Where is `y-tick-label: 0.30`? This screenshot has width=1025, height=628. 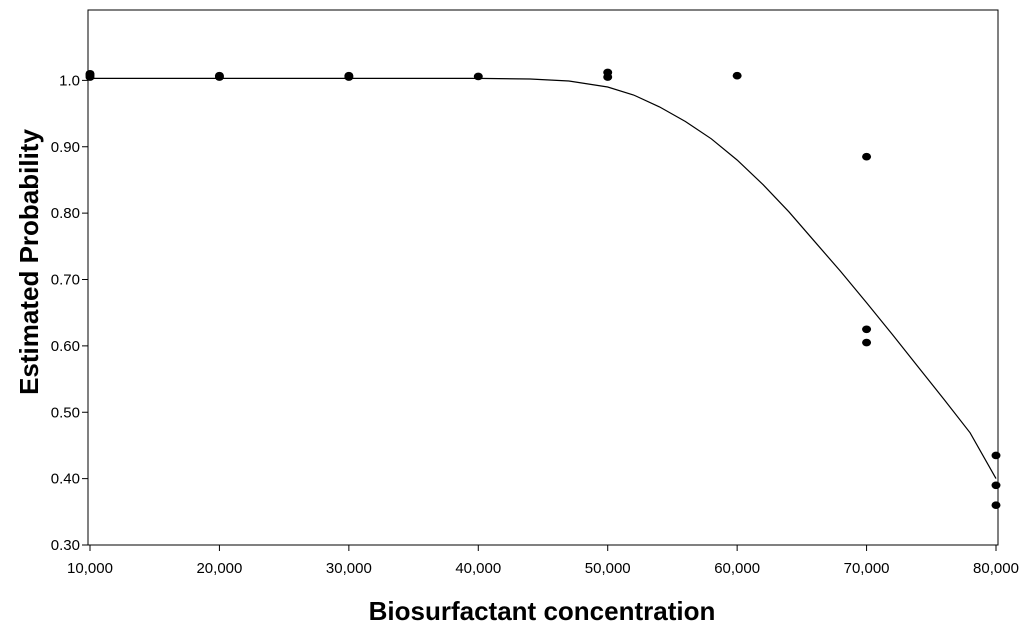
y-tick-label: 0.30 is located at coordinates (65, 545).